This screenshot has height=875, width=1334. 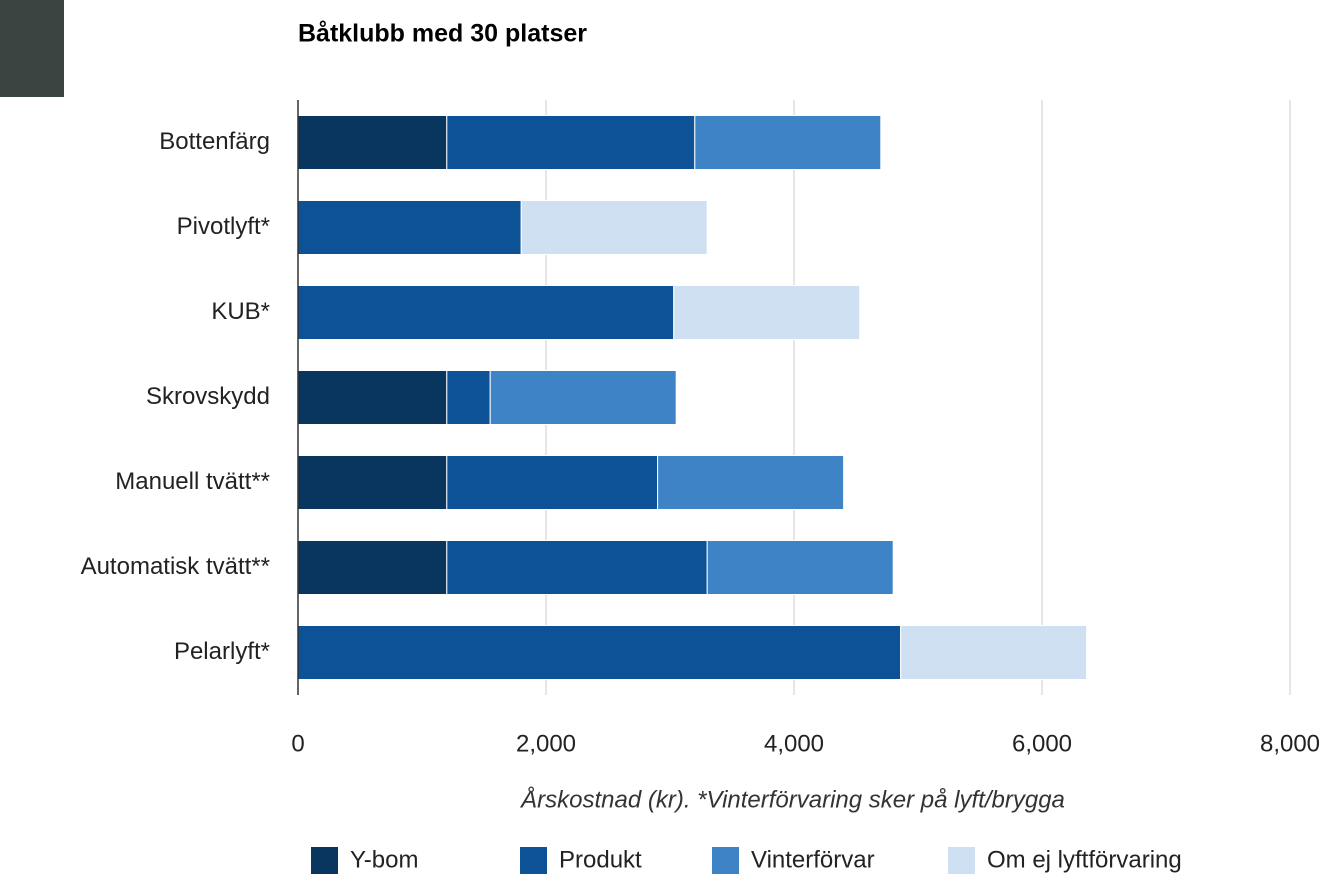 What do you see at coordinates (1042, 743) in the screenshot?
I see `x-tick-label: 6,000` at bounding box center [1042, 743].